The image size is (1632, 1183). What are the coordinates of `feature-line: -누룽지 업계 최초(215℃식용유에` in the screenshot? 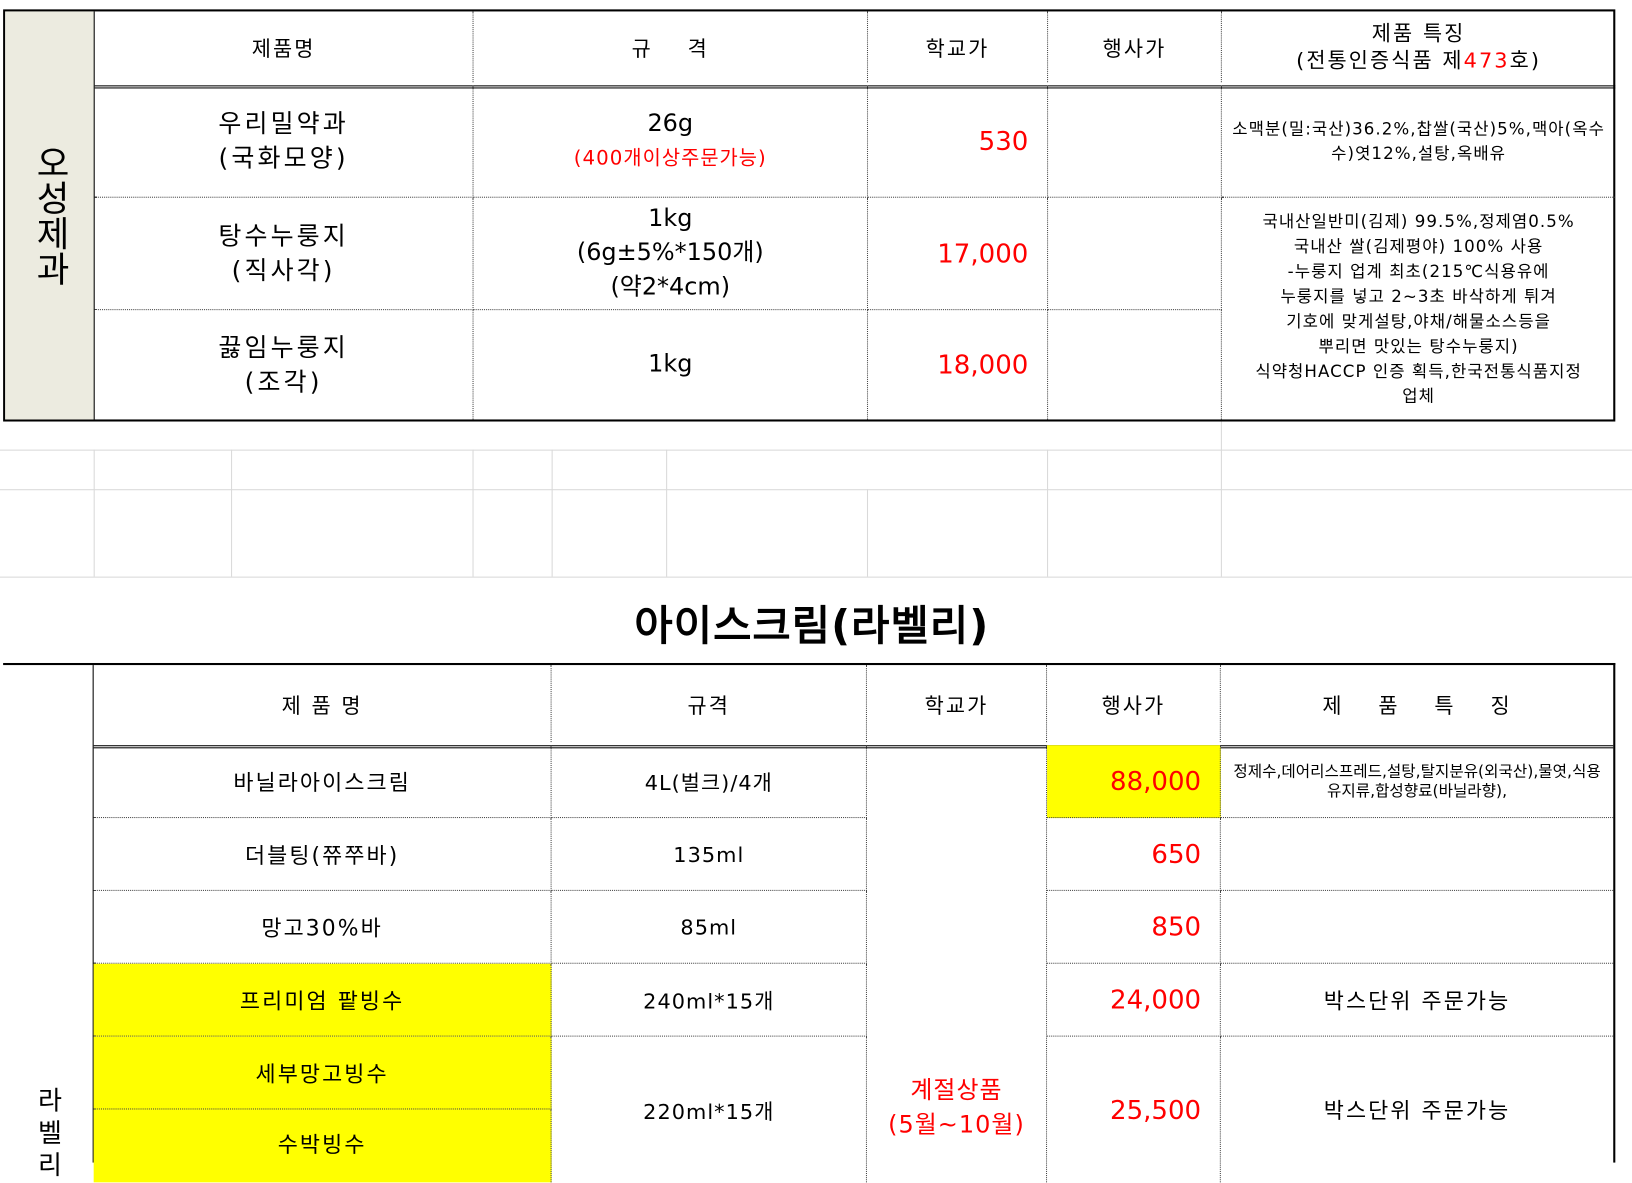 It's located at (1418, 270).